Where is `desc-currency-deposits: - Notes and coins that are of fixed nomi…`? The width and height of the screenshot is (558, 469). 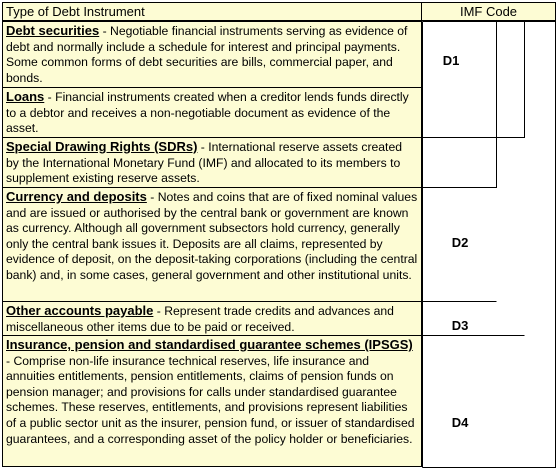
desc-currency-deposits: - Notes and coins that are of fixed nomi… is located at coordinates (212, 236).